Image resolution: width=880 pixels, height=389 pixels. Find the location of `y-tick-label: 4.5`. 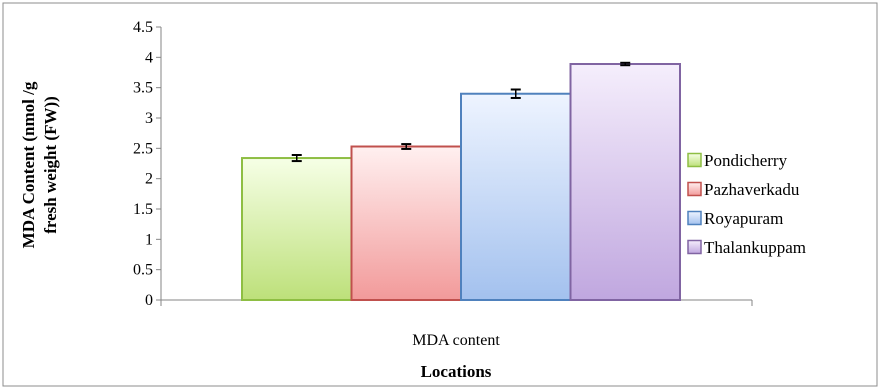

y-tick-label: 4.5 is located at coordinates (143, 27).